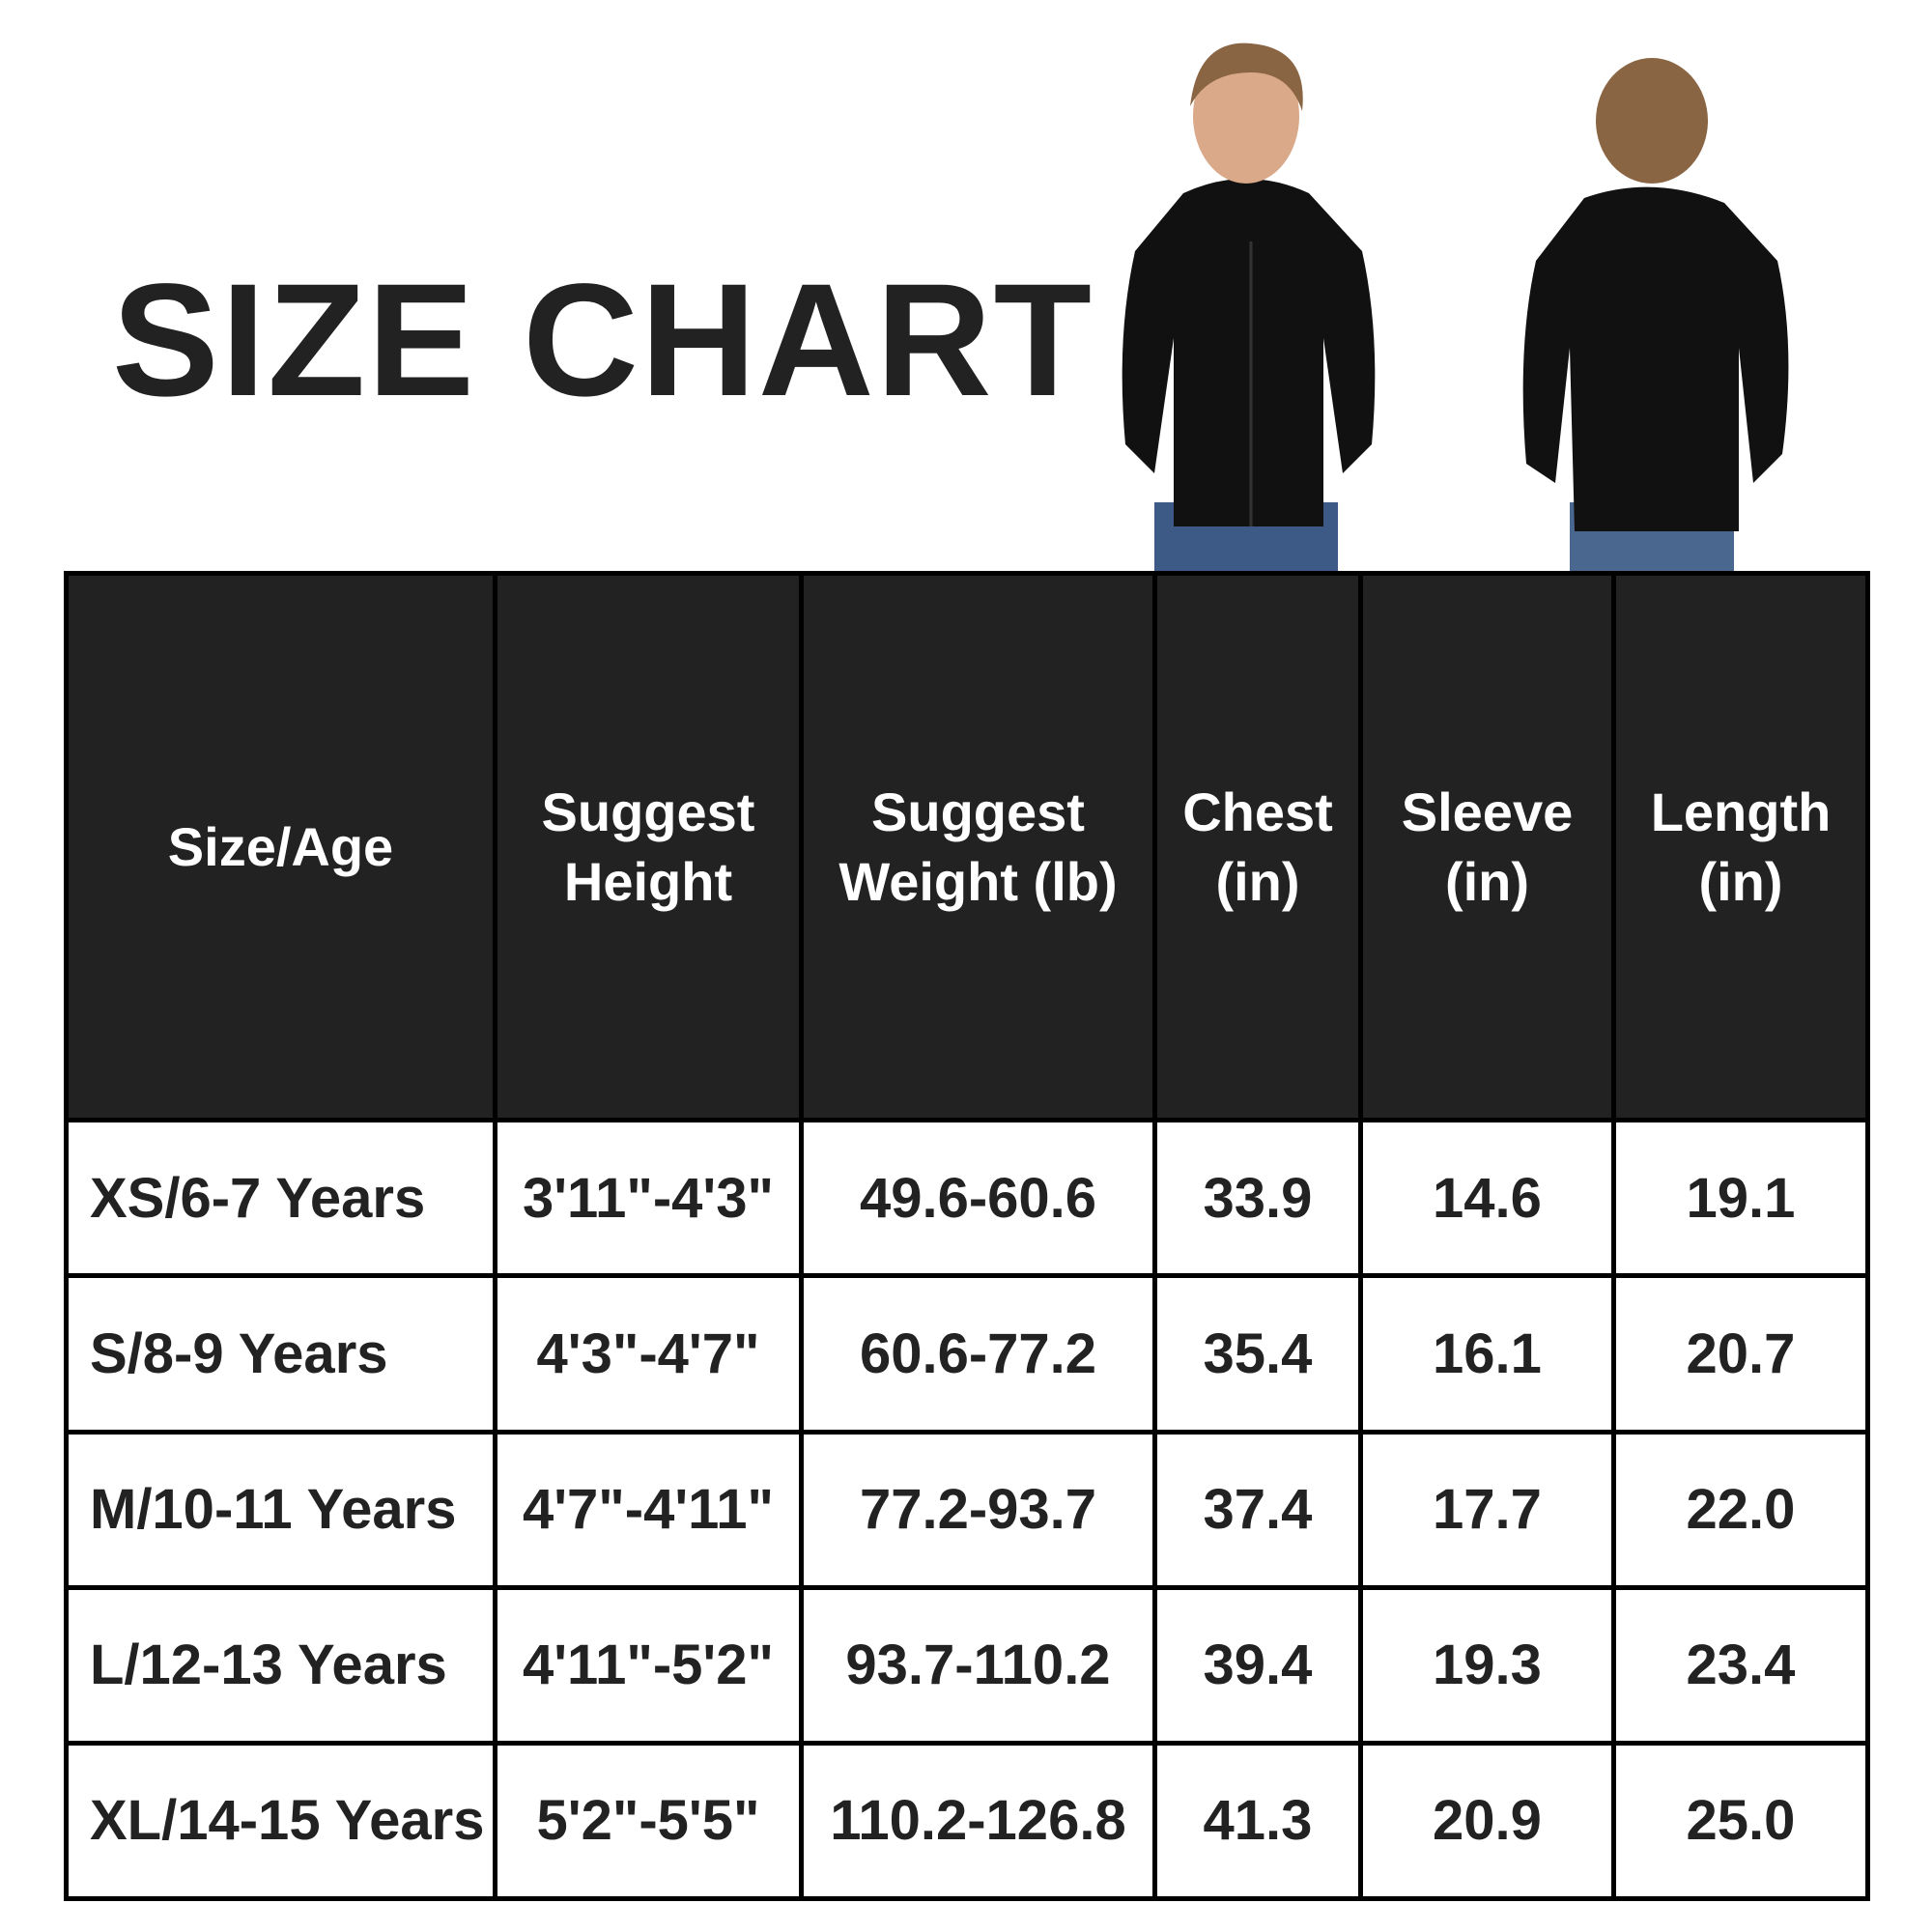 Image resolution: width=1932 pixels, height=1932 pixels. What do you see at coordinates (648, 1665) in the screenshot?
I see `cell-height: 4'11"-5'2"` at bounding box center [648, 1665].